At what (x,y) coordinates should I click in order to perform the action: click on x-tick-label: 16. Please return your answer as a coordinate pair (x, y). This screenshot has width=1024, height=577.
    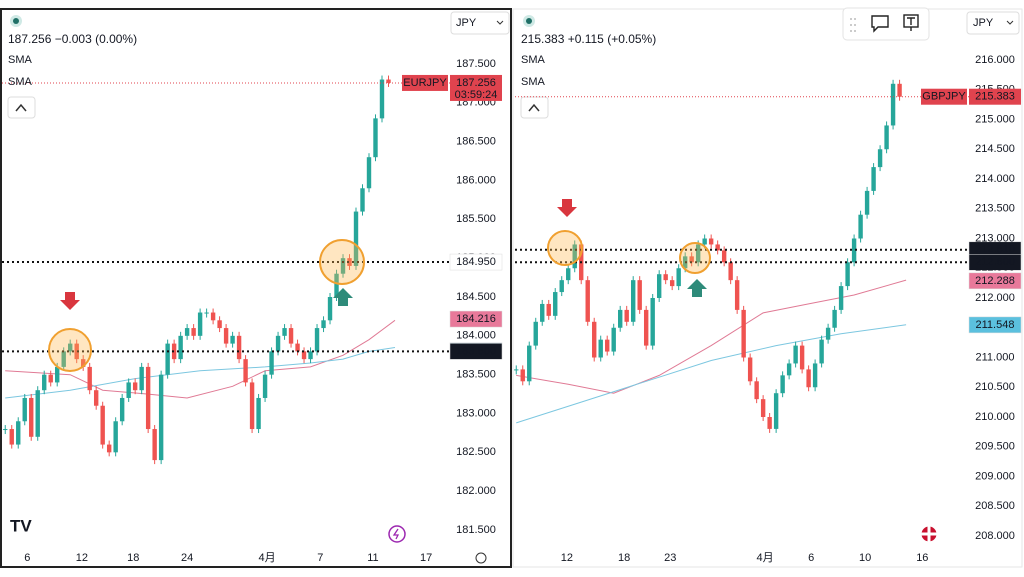
    Looking at the image, I should click on (922, 558).